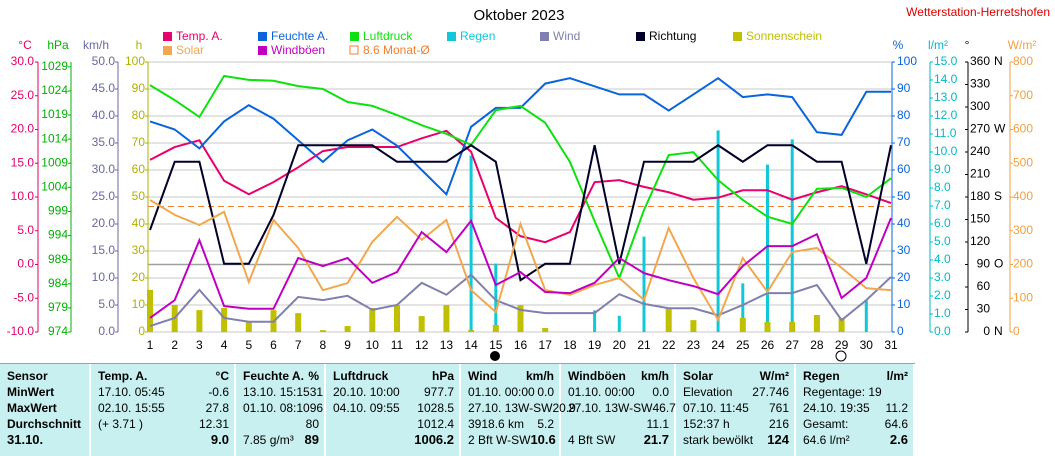  What do you see at coordinates (396, 50) in the screenshot?
I see `legend-label: 8.6 Monat-Ø` at bounding box center [396, 50].